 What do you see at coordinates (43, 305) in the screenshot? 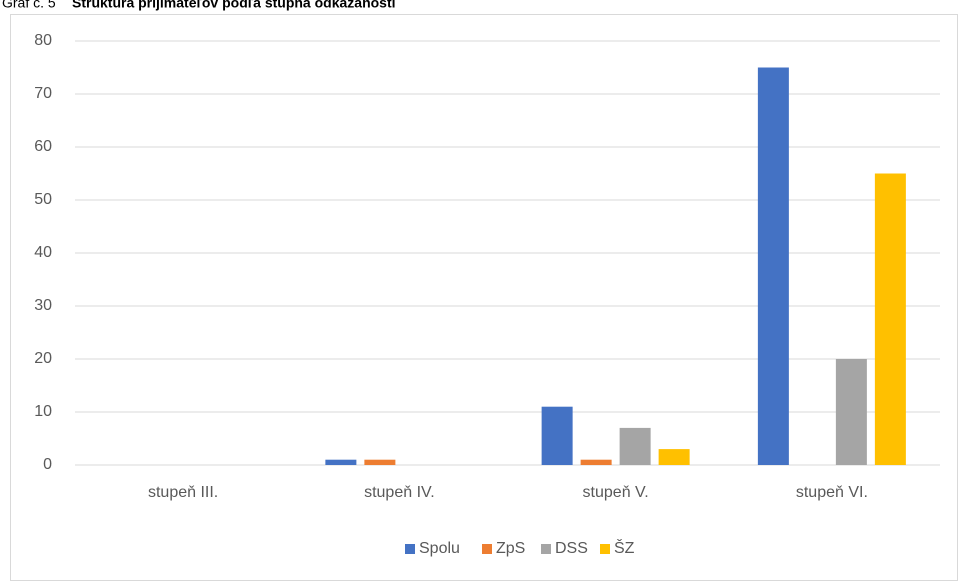
I see `y-tick-label: 30` at bounding box center [43, 305].